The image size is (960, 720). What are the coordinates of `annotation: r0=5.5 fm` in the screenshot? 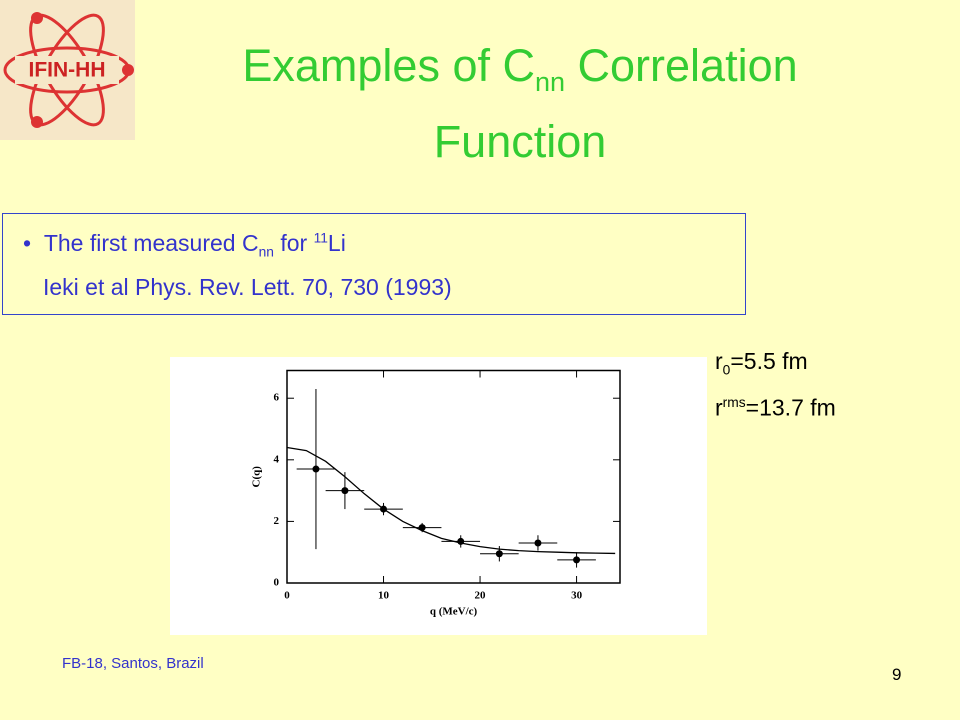 It's located at (775, 366).